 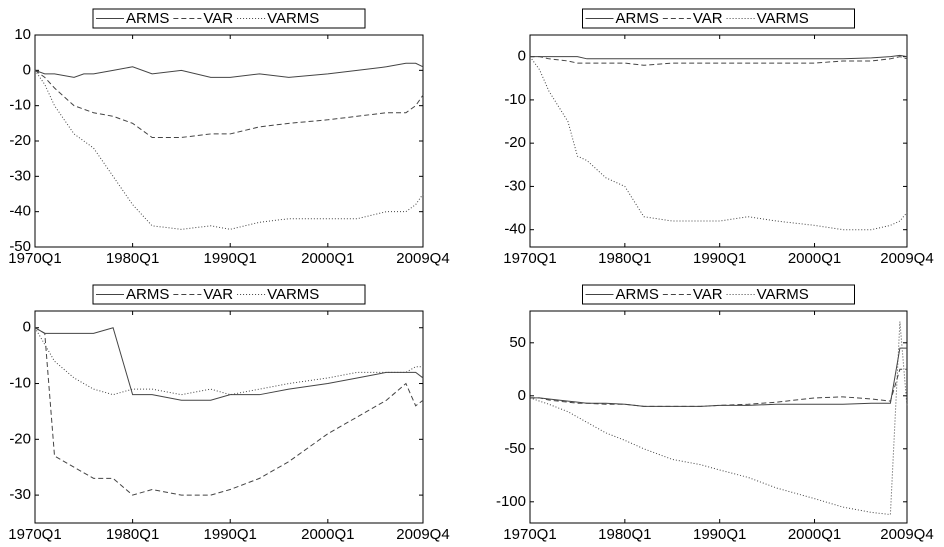 What do you see at coordinates (517, 342) in the screenshot?
I see `y-tick-label: 50` at bounding box center [517, 342].